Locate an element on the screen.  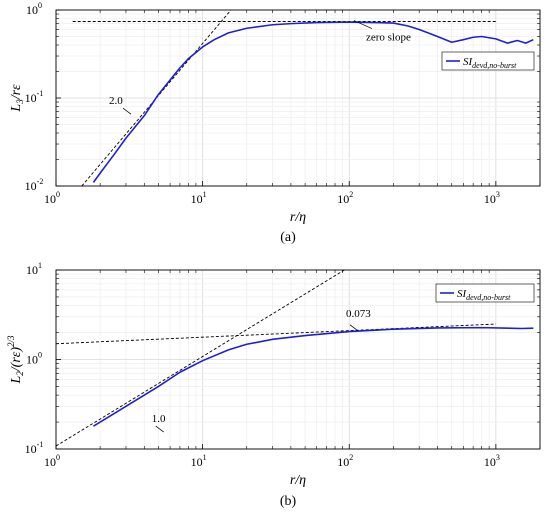
y-axis-label: L3/rε is located at coordinates (17, 98).